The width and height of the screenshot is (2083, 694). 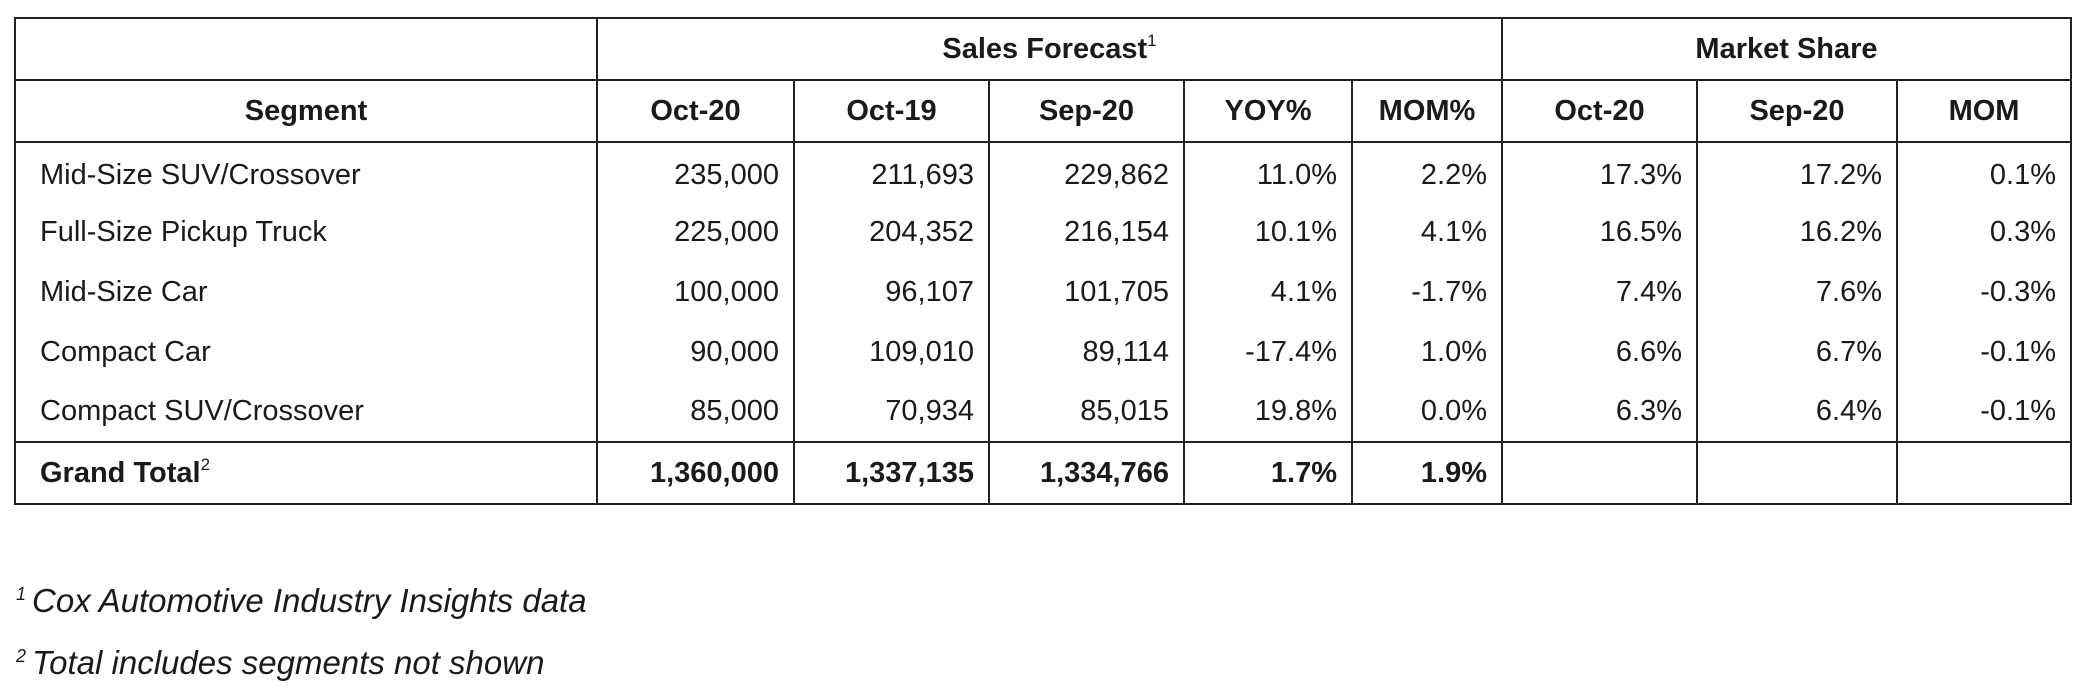 What do you see at coordinates (695, 352) in the screenshot?
I see `oct20-cell: 90,000` at bounding box center [695, 352].